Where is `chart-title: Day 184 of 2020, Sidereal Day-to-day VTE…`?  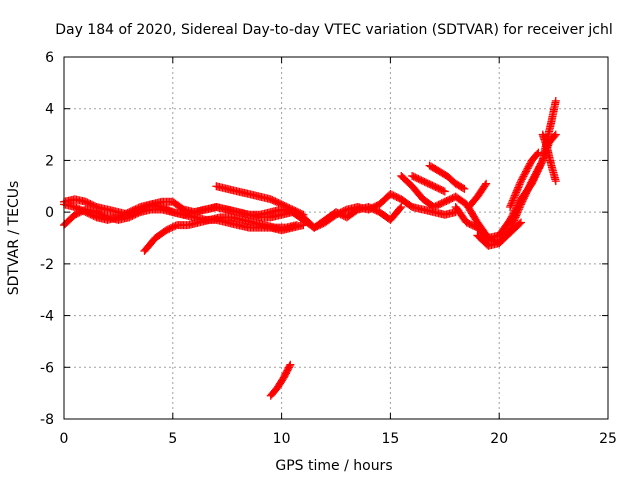
chart-title: Day 184 of 2020, Sidereal Day-to-day VTE… is located at coordinates (334, 30).